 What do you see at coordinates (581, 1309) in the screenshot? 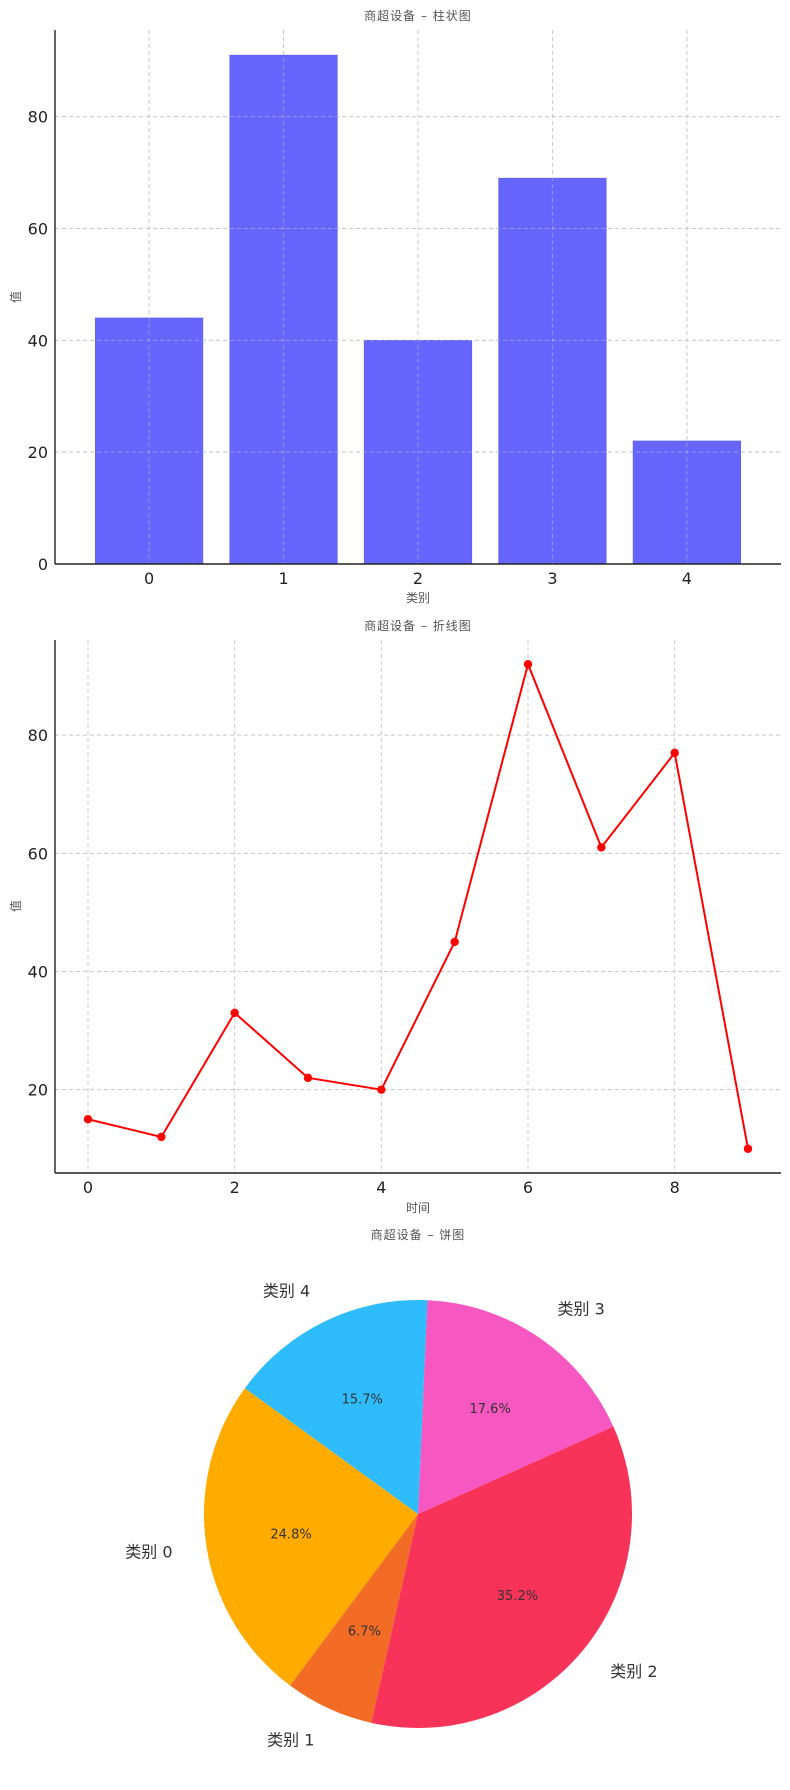
I see `pie-slice-label: 类别 3` at bounding box center [581, 1309].